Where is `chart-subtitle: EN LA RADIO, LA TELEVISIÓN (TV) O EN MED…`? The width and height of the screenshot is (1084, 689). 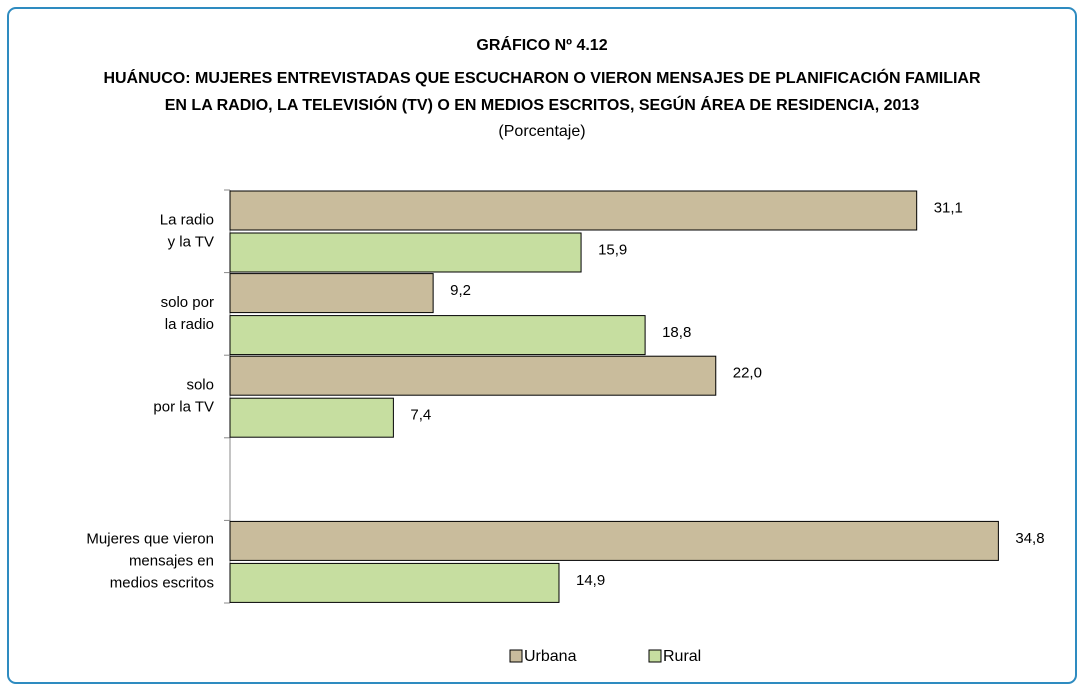
chart-subtitle: EN LA RADIO, LA TELEVISIÓN (TV) O EN MED… is located at coordinates (542, 104).